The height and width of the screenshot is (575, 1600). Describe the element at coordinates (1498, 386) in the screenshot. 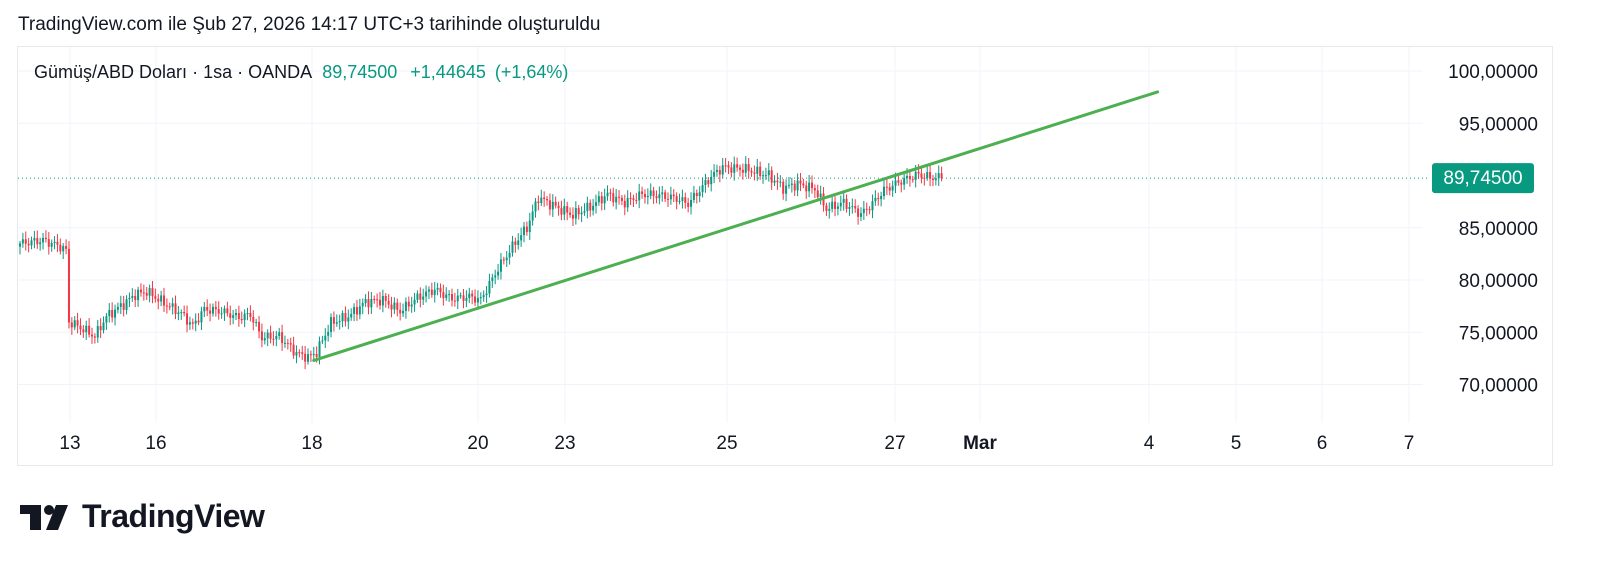

I see `y-tick-label: 70,00000` at that location.